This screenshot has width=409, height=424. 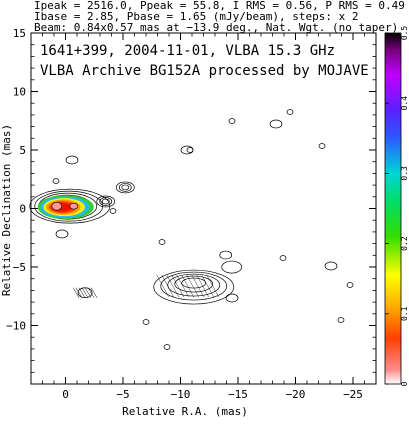 I want to click on x-tick-label: −15, so click(x=238, y=394).